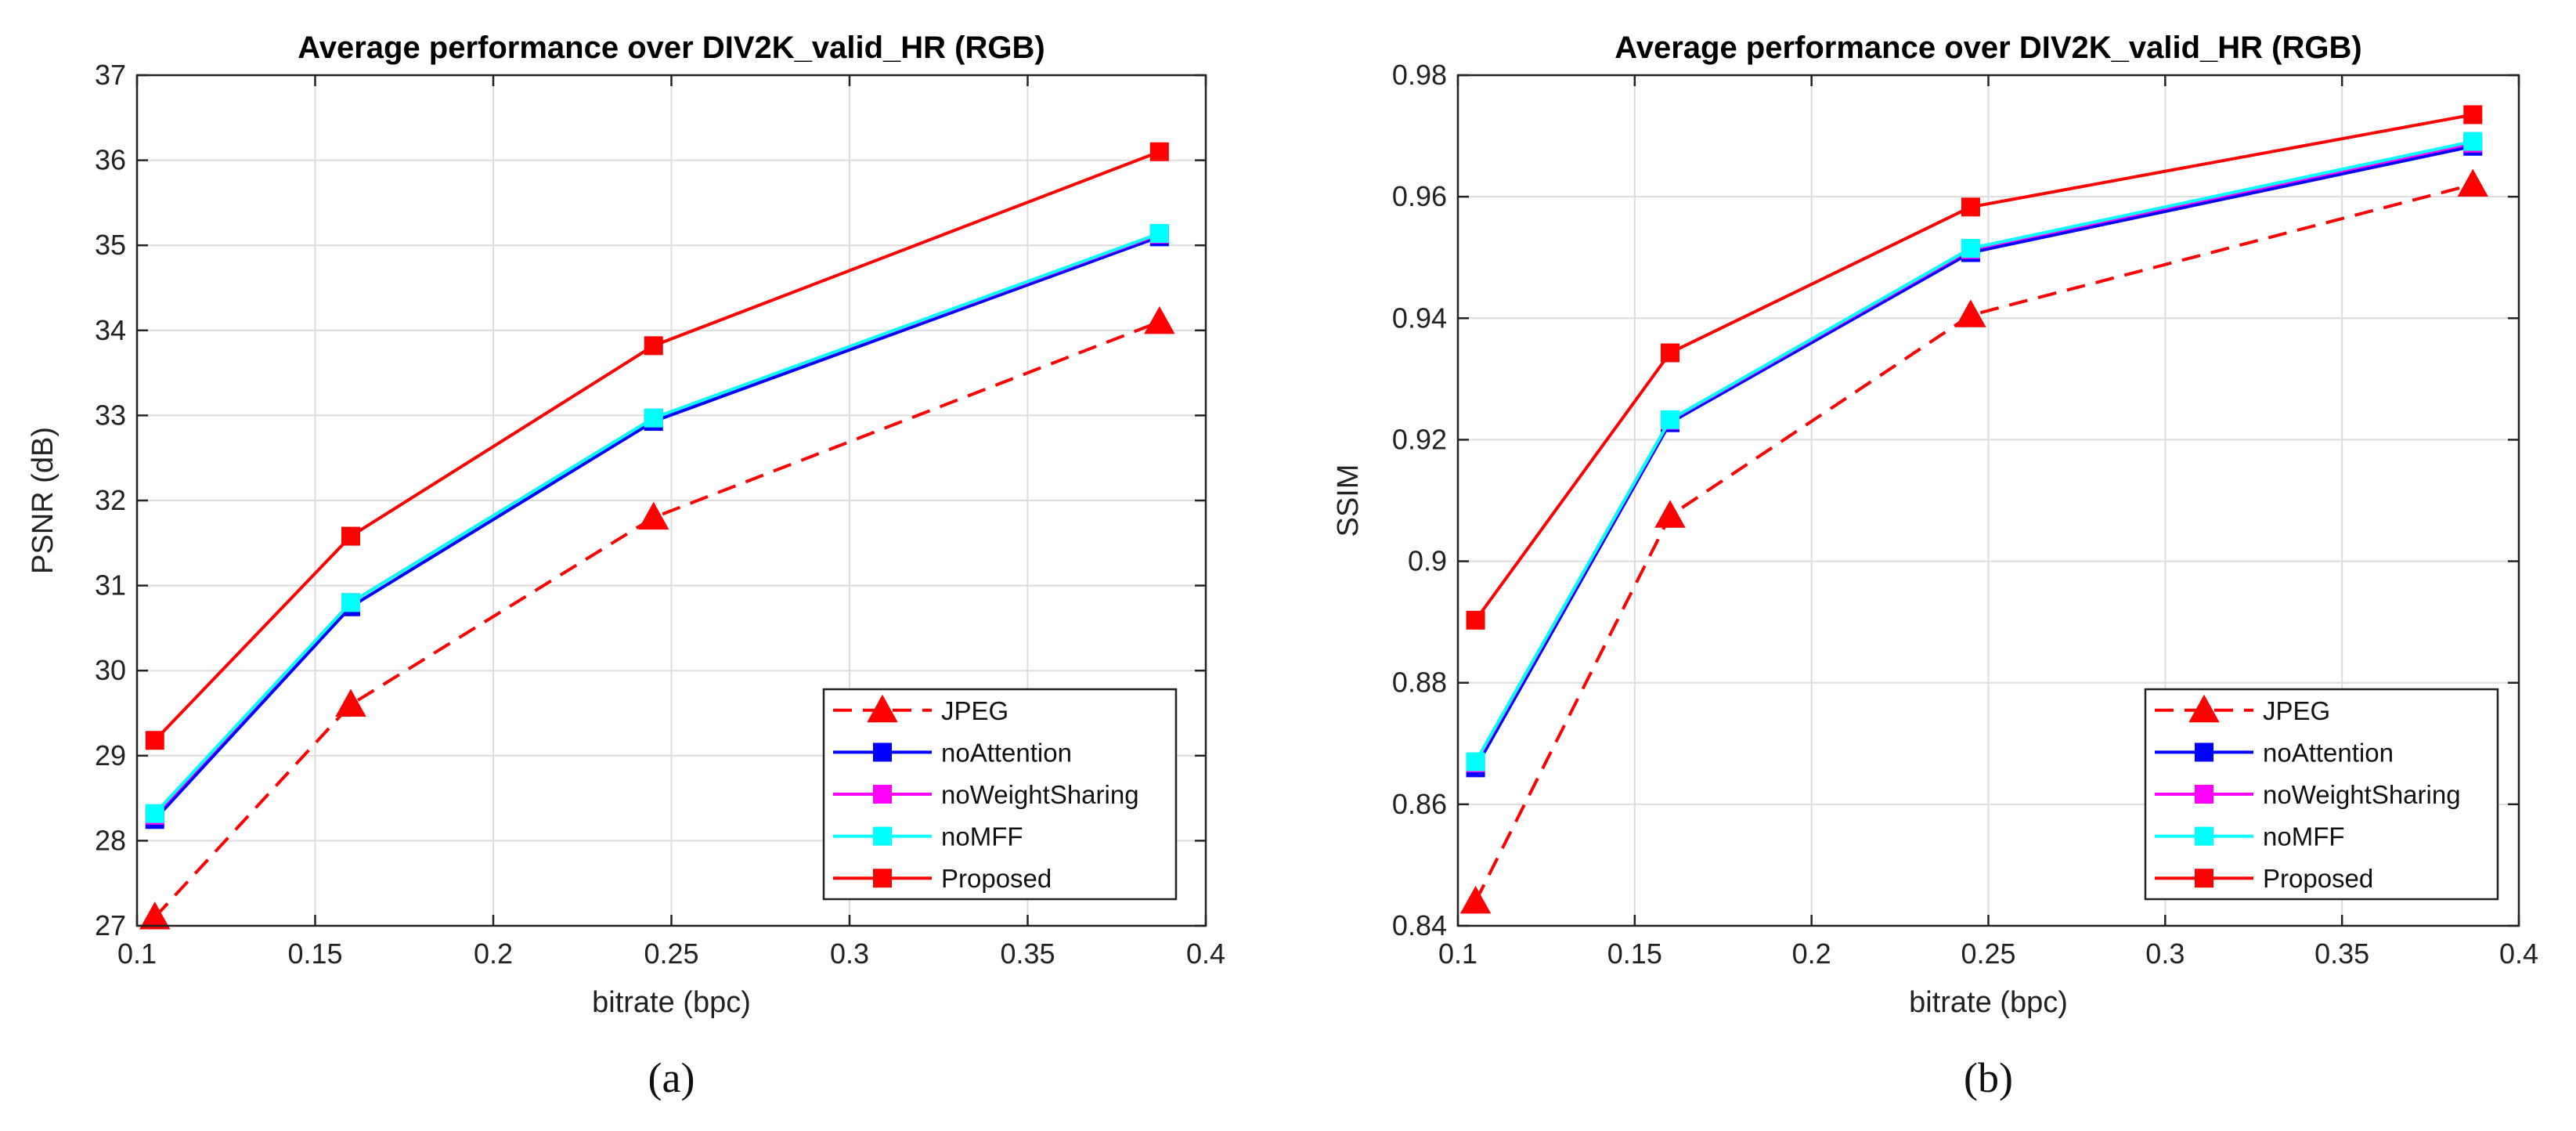  Describe the element at coordinates (1419, 439) in the screenshot. I see `y-tick-label: 0.92` at that location.